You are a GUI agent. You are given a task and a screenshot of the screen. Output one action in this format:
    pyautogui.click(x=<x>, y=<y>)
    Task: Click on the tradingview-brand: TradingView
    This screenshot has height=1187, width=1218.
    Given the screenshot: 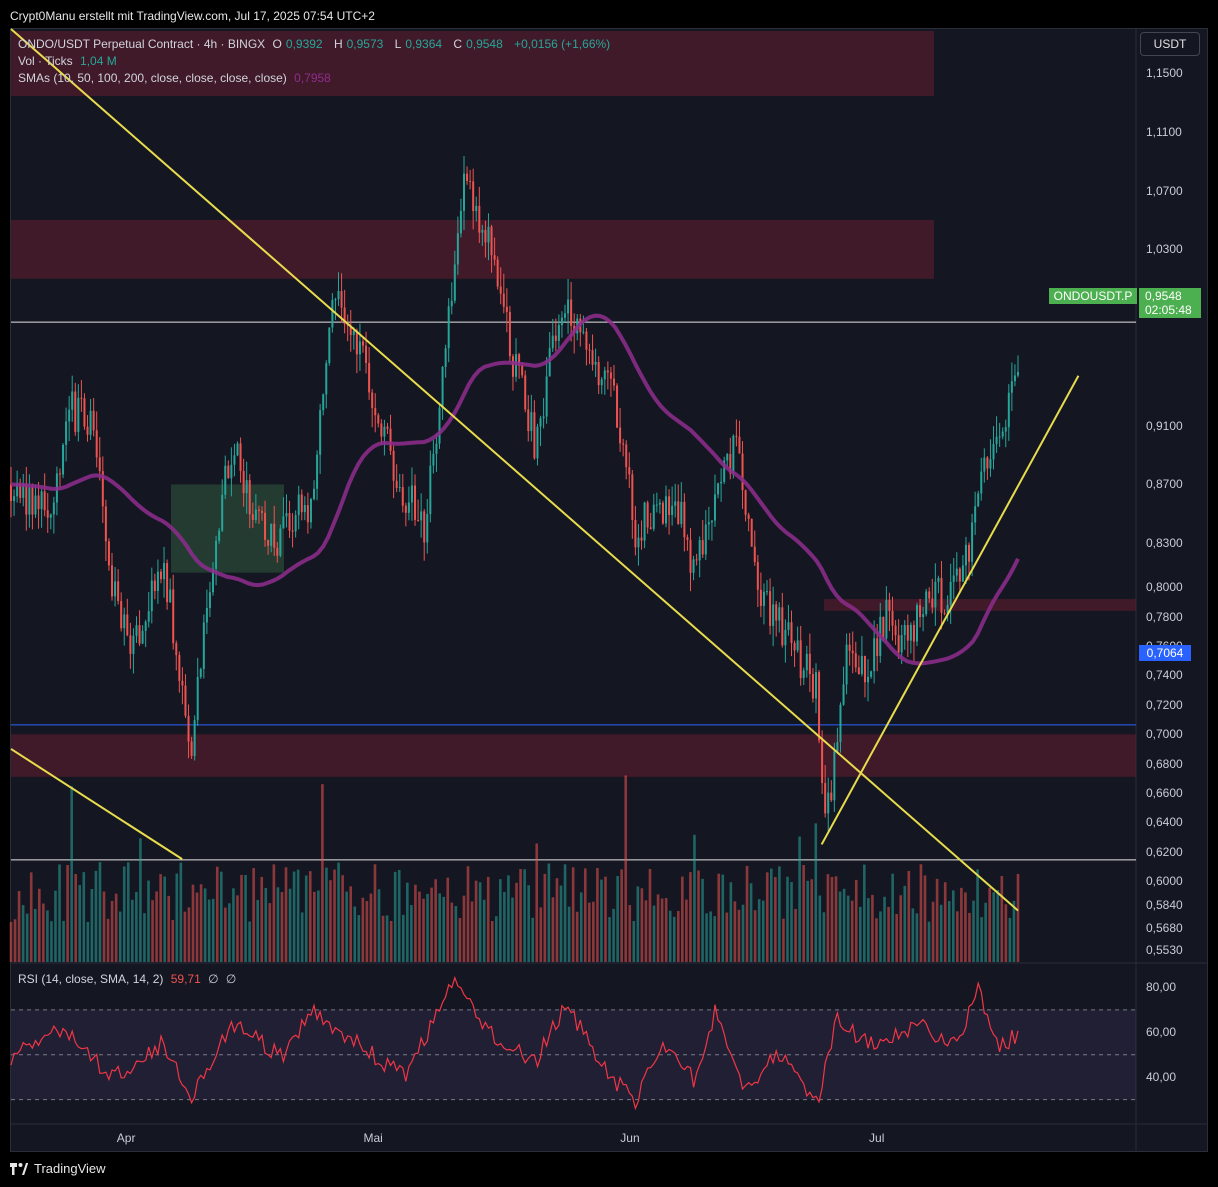 What is the action you would take?
    pyautogui.click(x=58, y=1168)
    